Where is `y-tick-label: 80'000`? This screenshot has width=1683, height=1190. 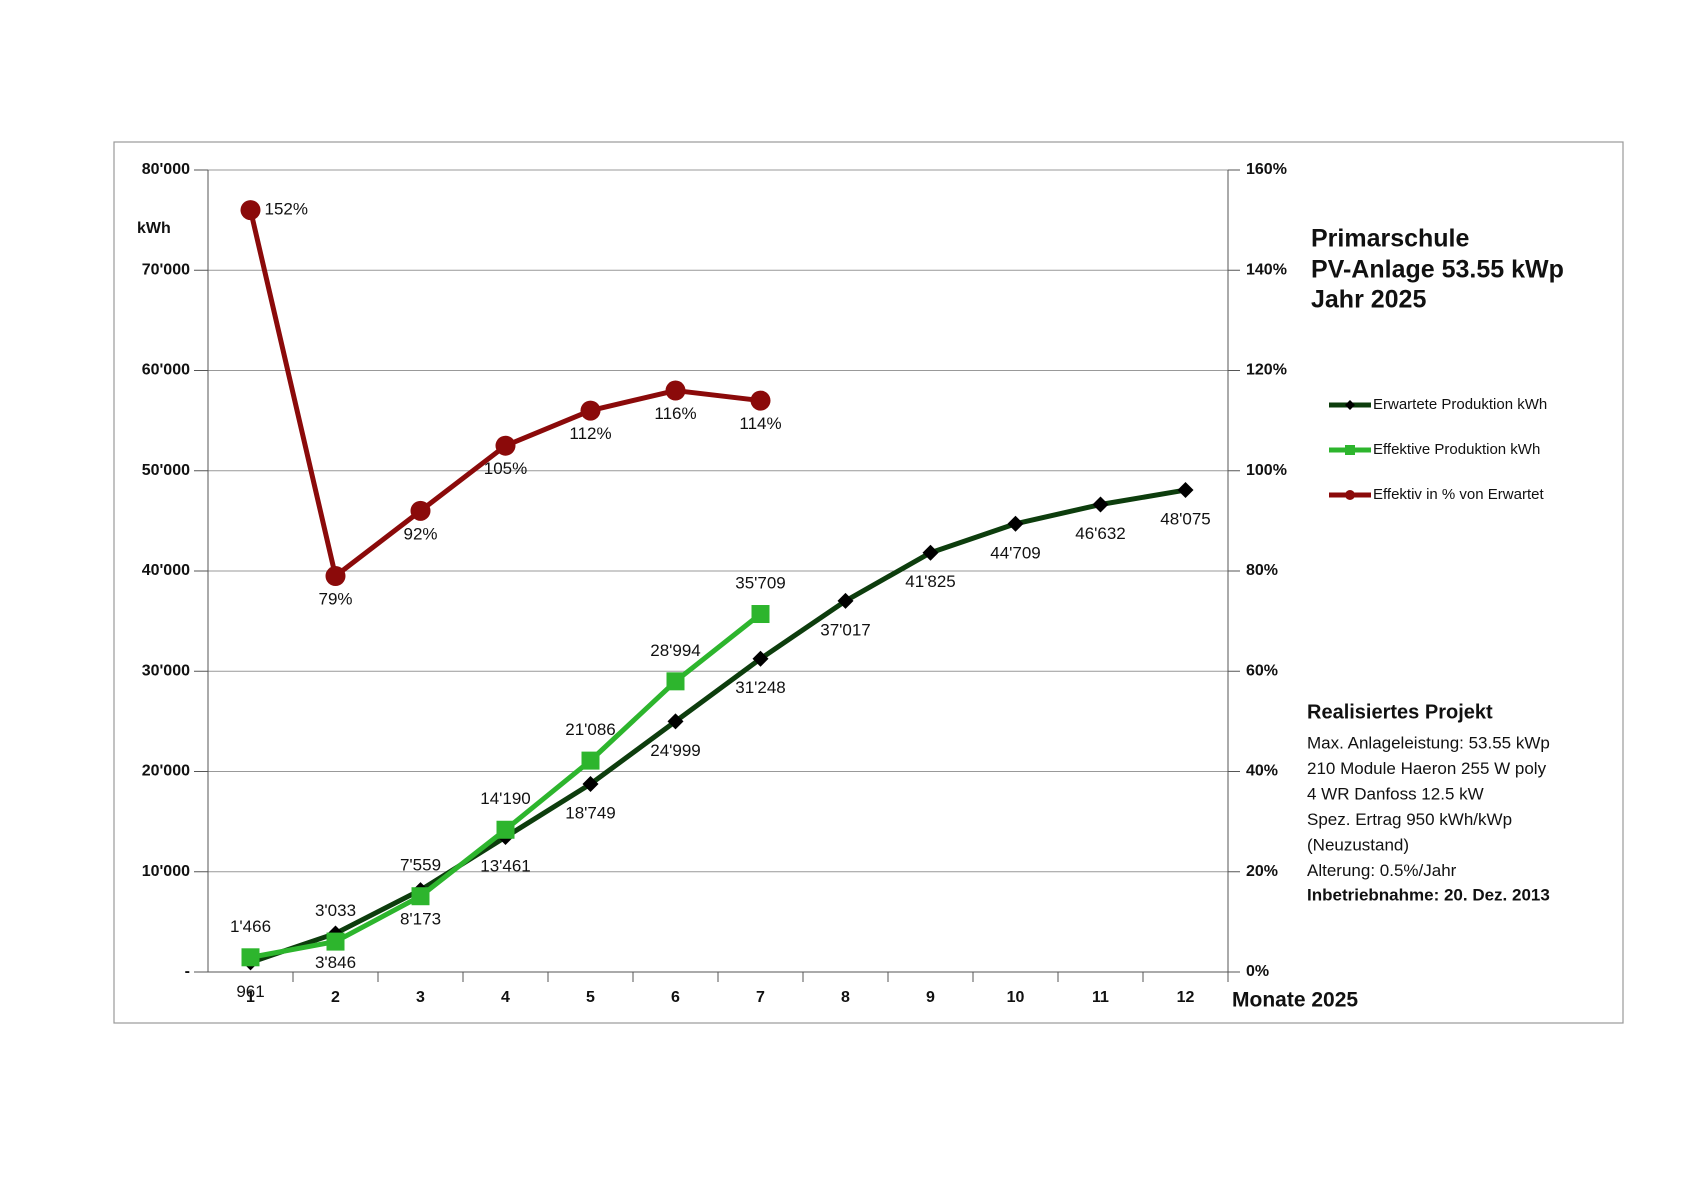
y-tick-label: 80'000 is located at coordinates (166, 169).